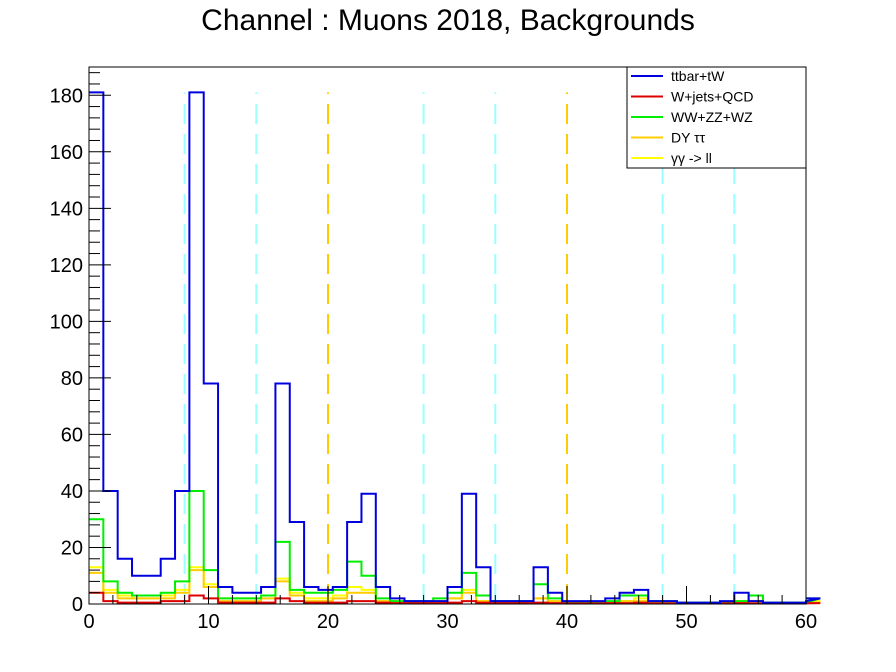  Describe the element at coordinates (66, 322) in the screenshot. I see `y-tick-label-5: 100` at that location.